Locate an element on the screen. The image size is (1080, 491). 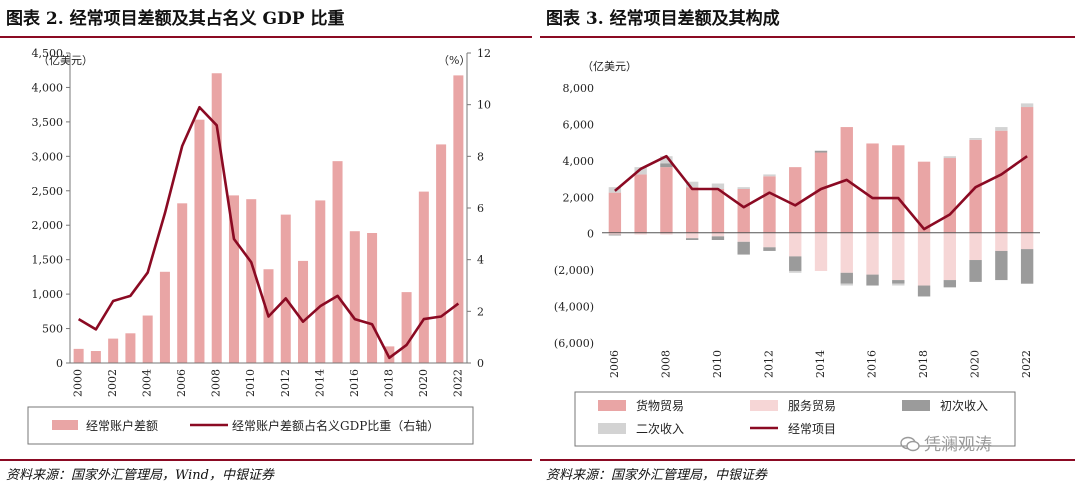
right-y-tick-label: 8,000 is located at coordinates (579, 88).